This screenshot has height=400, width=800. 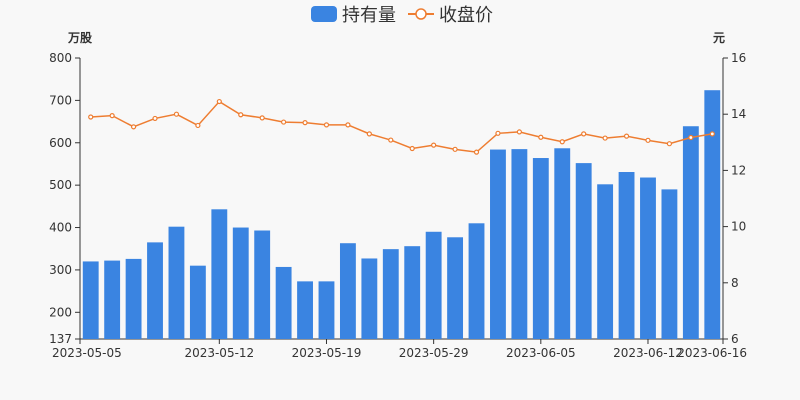 I want to click on right-axis-tick-label: 8, so click(x=735, y=283).